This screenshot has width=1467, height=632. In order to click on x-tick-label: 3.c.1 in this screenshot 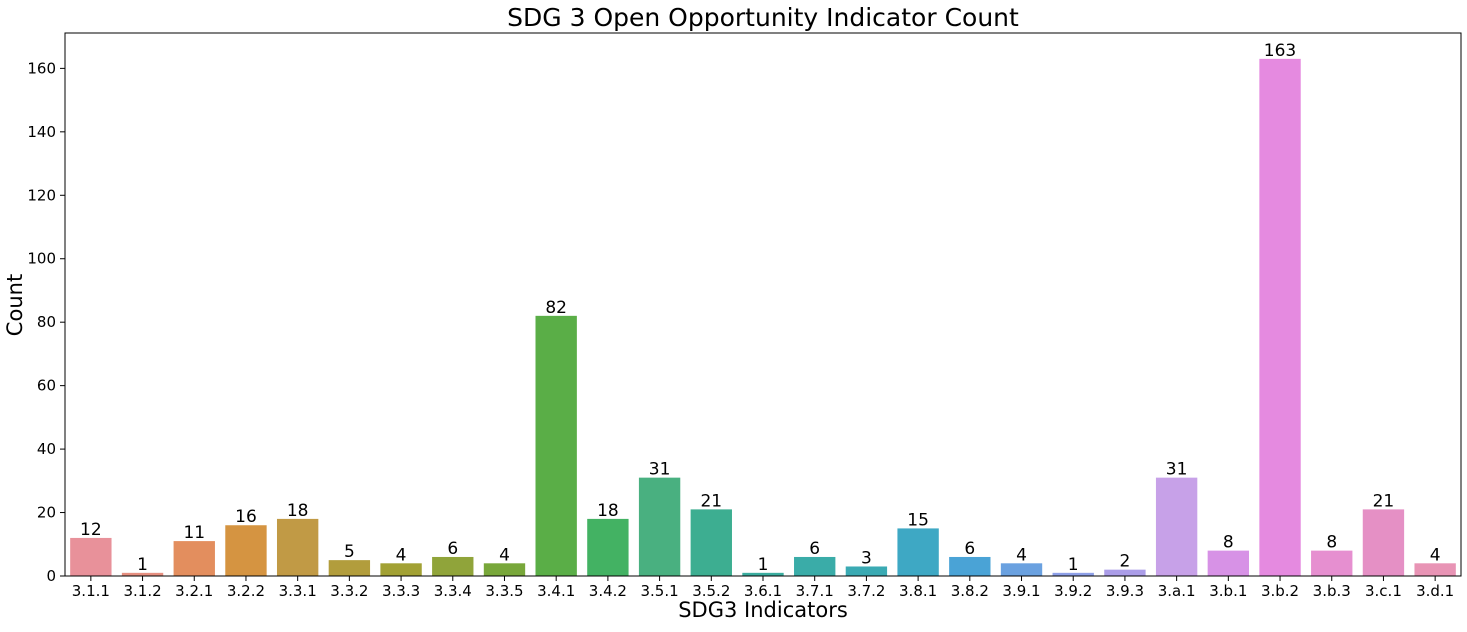, I will do `click(1383, 591)`.